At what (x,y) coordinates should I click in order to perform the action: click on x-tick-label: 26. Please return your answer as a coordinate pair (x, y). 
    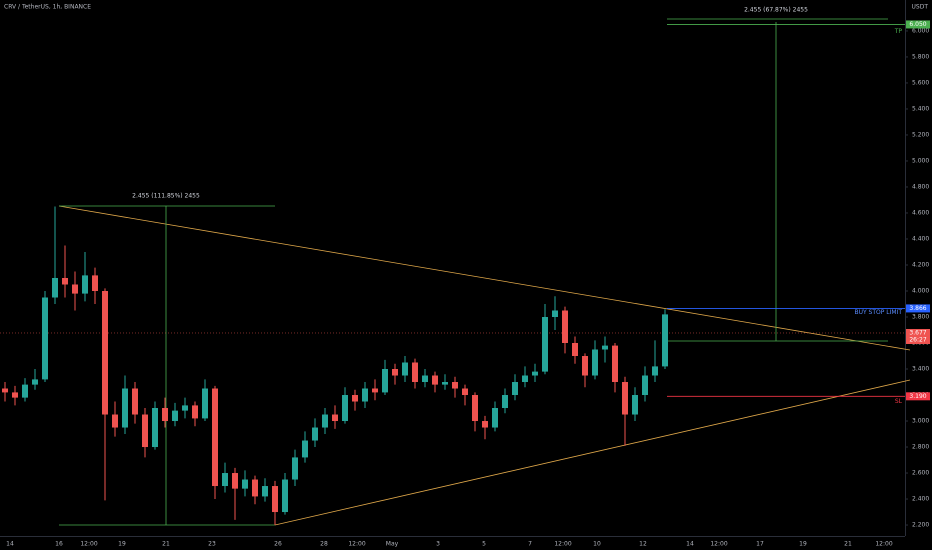
    Looking at the image, I should click on (278, 544).